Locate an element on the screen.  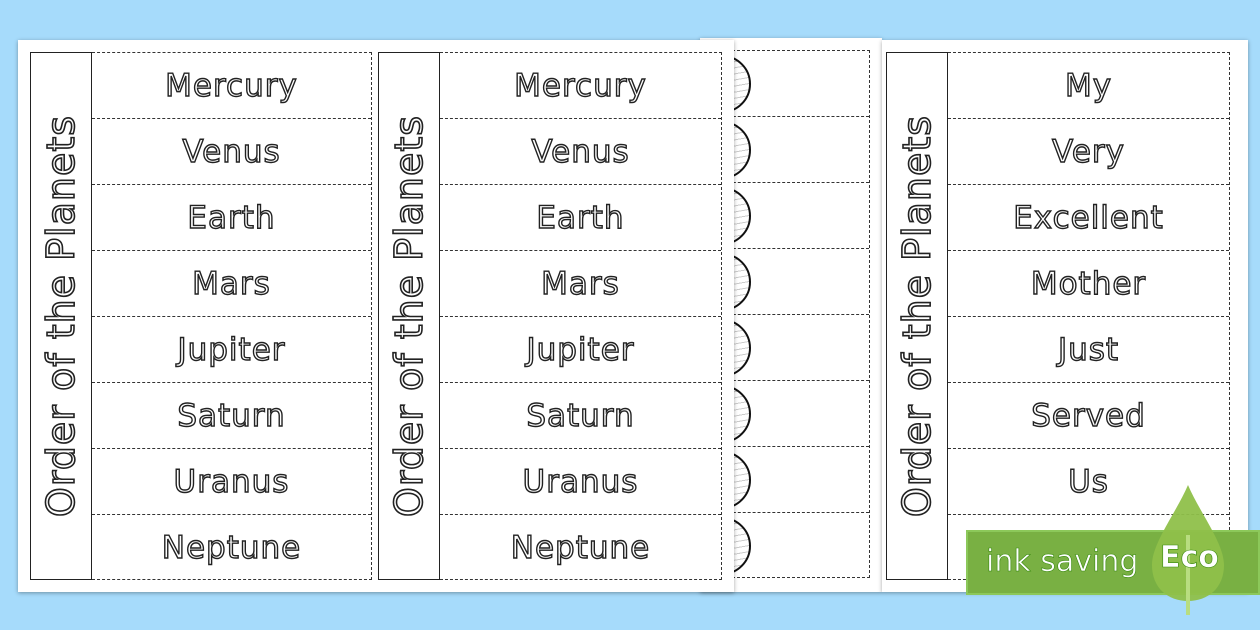
eco-leaf-icon is located at coordinates (1188, 550).